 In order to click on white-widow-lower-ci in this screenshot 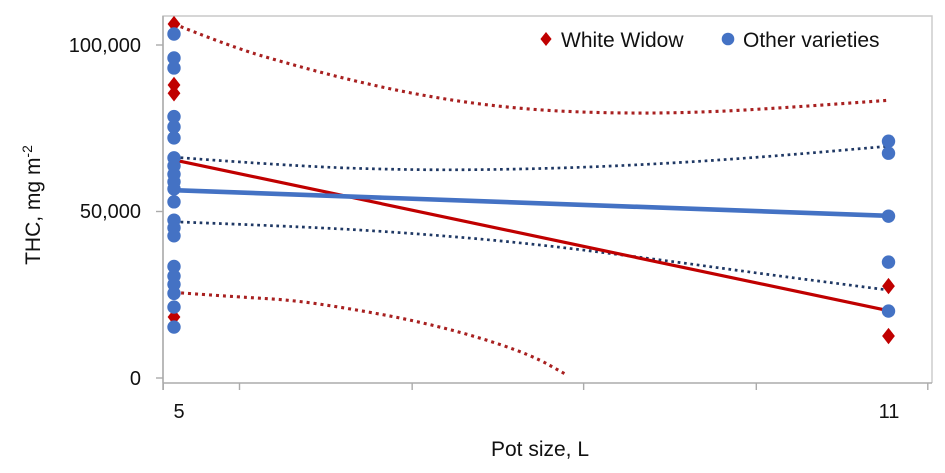, I will do `click(370, 333)`.